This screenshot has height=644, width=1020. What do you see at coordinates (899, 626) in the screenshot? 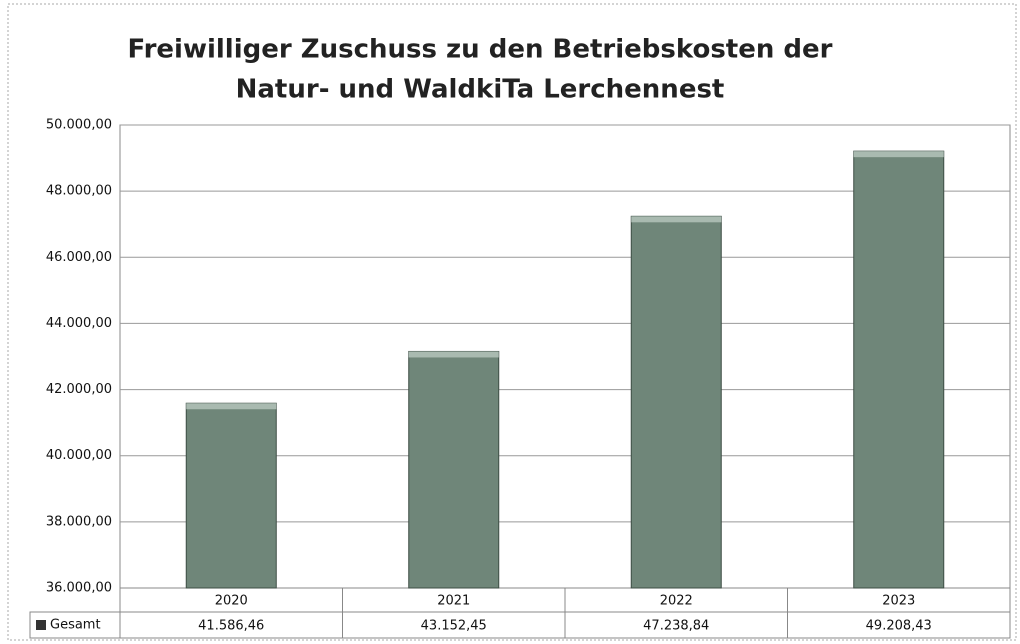
I see `value-label: 49.208,43` at bounding box center [899, 626].